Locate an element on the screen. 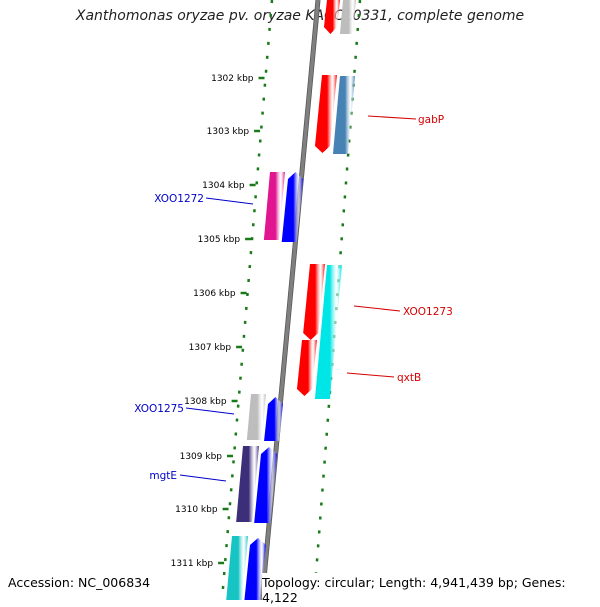 The width and height of the screenshot is (600, 607). accession-text: Accession: NC_006834 is located at coordinates (79, 582).